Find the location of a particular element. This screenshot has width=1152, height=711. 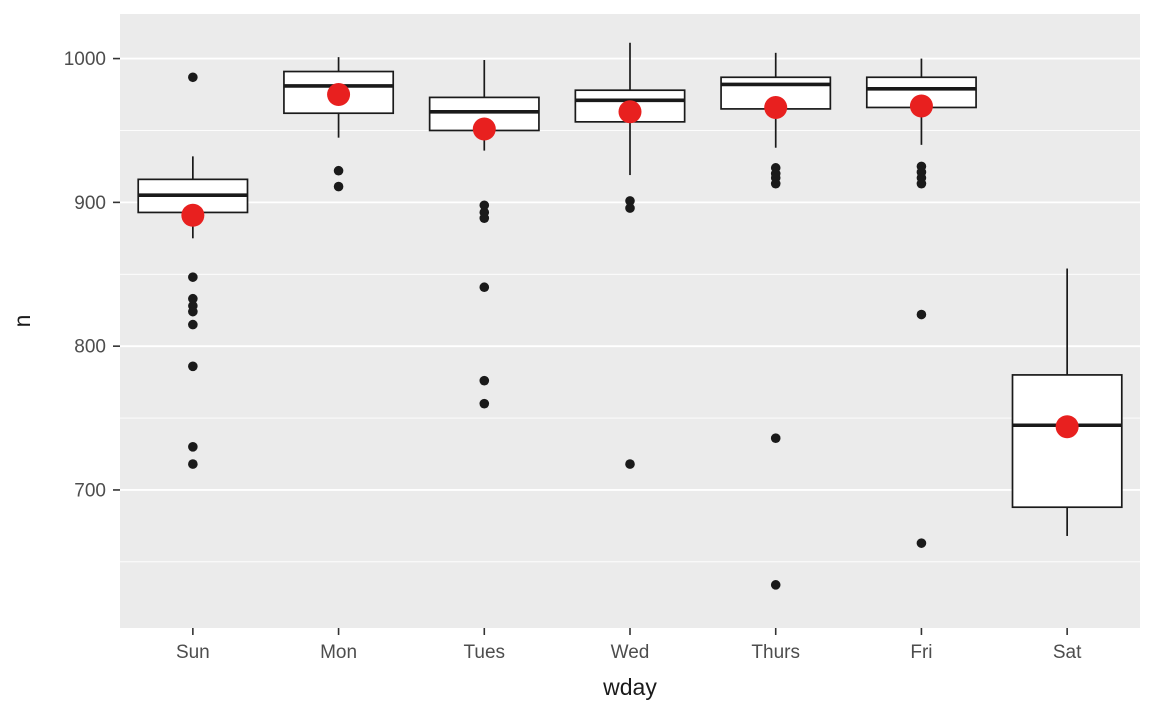

x-tick-label: Mon is located at coordinates (338, 652).